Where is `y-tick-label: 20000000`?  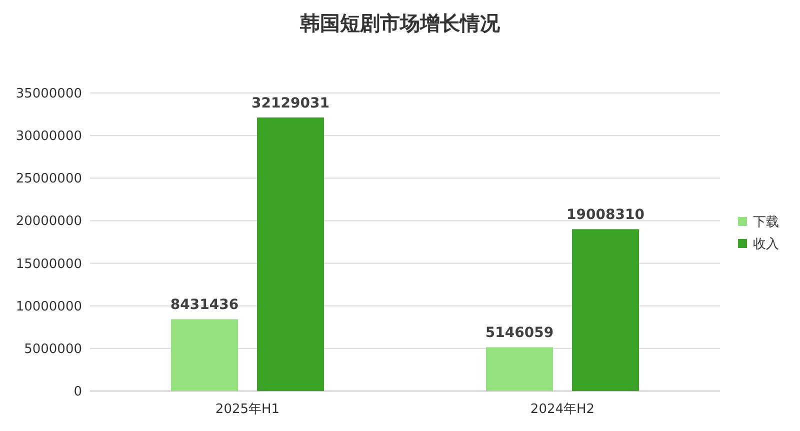
y-tick-label: 20000000 is located at coordinates (49, 222).